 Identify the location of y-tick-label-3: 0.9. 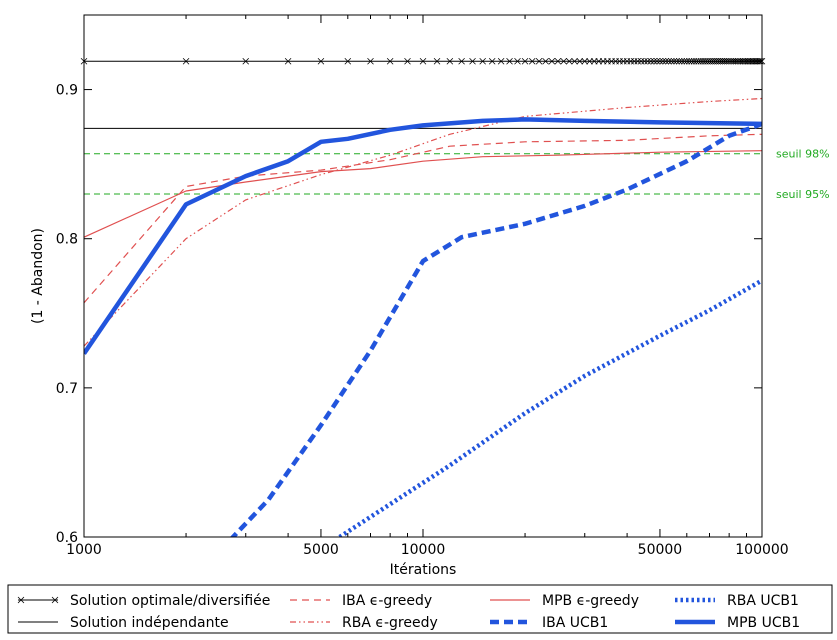
(67, 91).